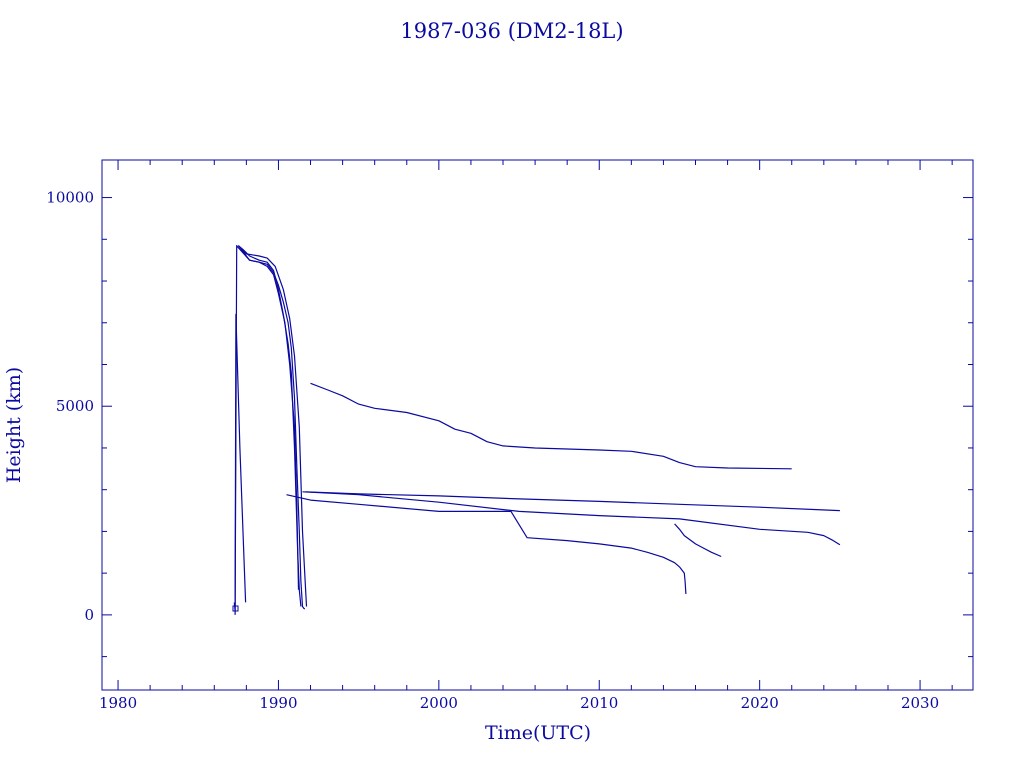 Image resolution: width=1024 pixels, height=768 pixels. Describe the element at coordinates (89, 615) in the screenshot. I see `y-tick-label: 0` at that location.